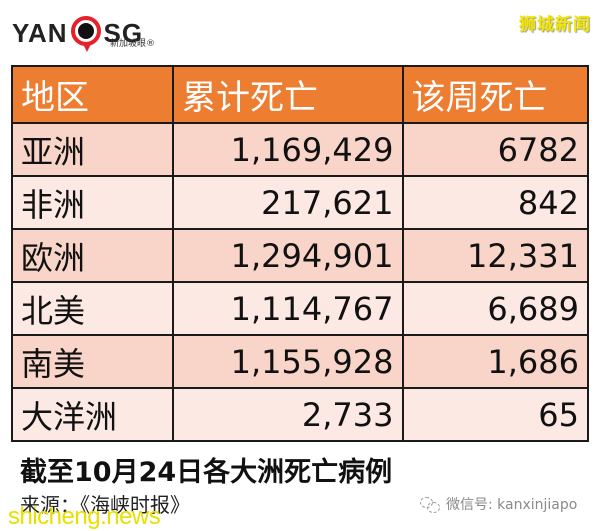 The width and height of the screenshot is (601, 531). What do you see at coordinates (85, 34) in the screenshot?
I see `location-pin-icon` at bounding box center [85, 34].